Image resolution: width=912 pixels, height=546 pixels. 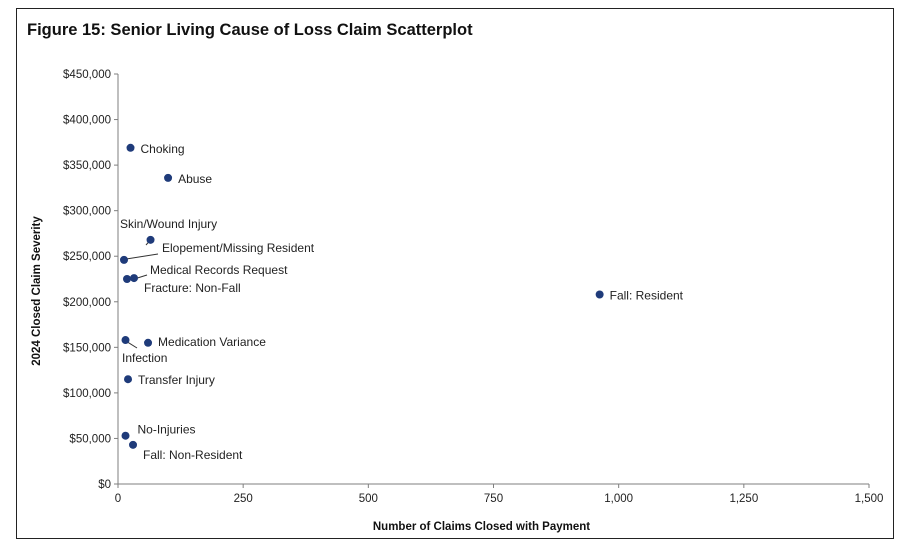 I want to click on y-axis-title: 2024 Closed Claim Severity, so click(x=37, y=291).